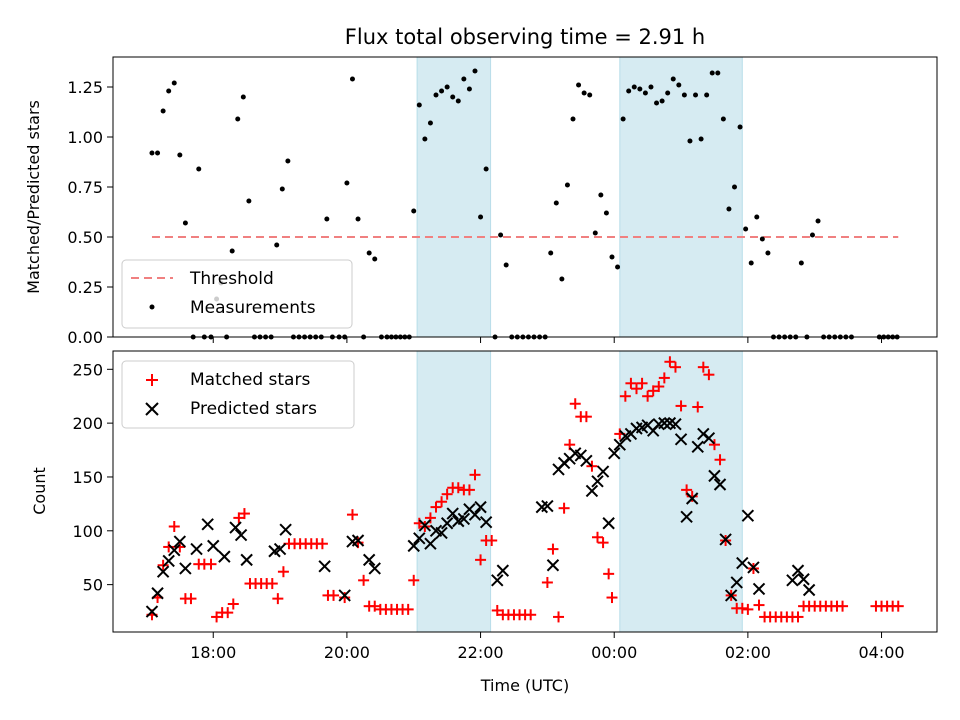  Describe the element at coordinates (524, 685) in the screenshot. I see `x-axis-label: Time (UTC)` at that location.